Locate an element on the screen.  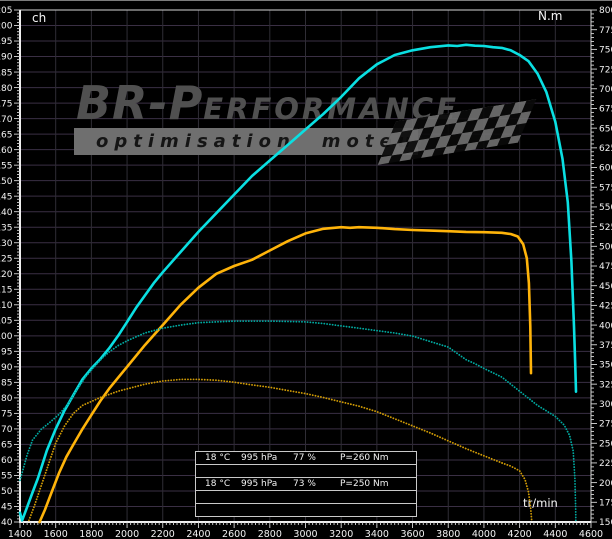
svg-text: 40 is located at coordinates (7, 523).